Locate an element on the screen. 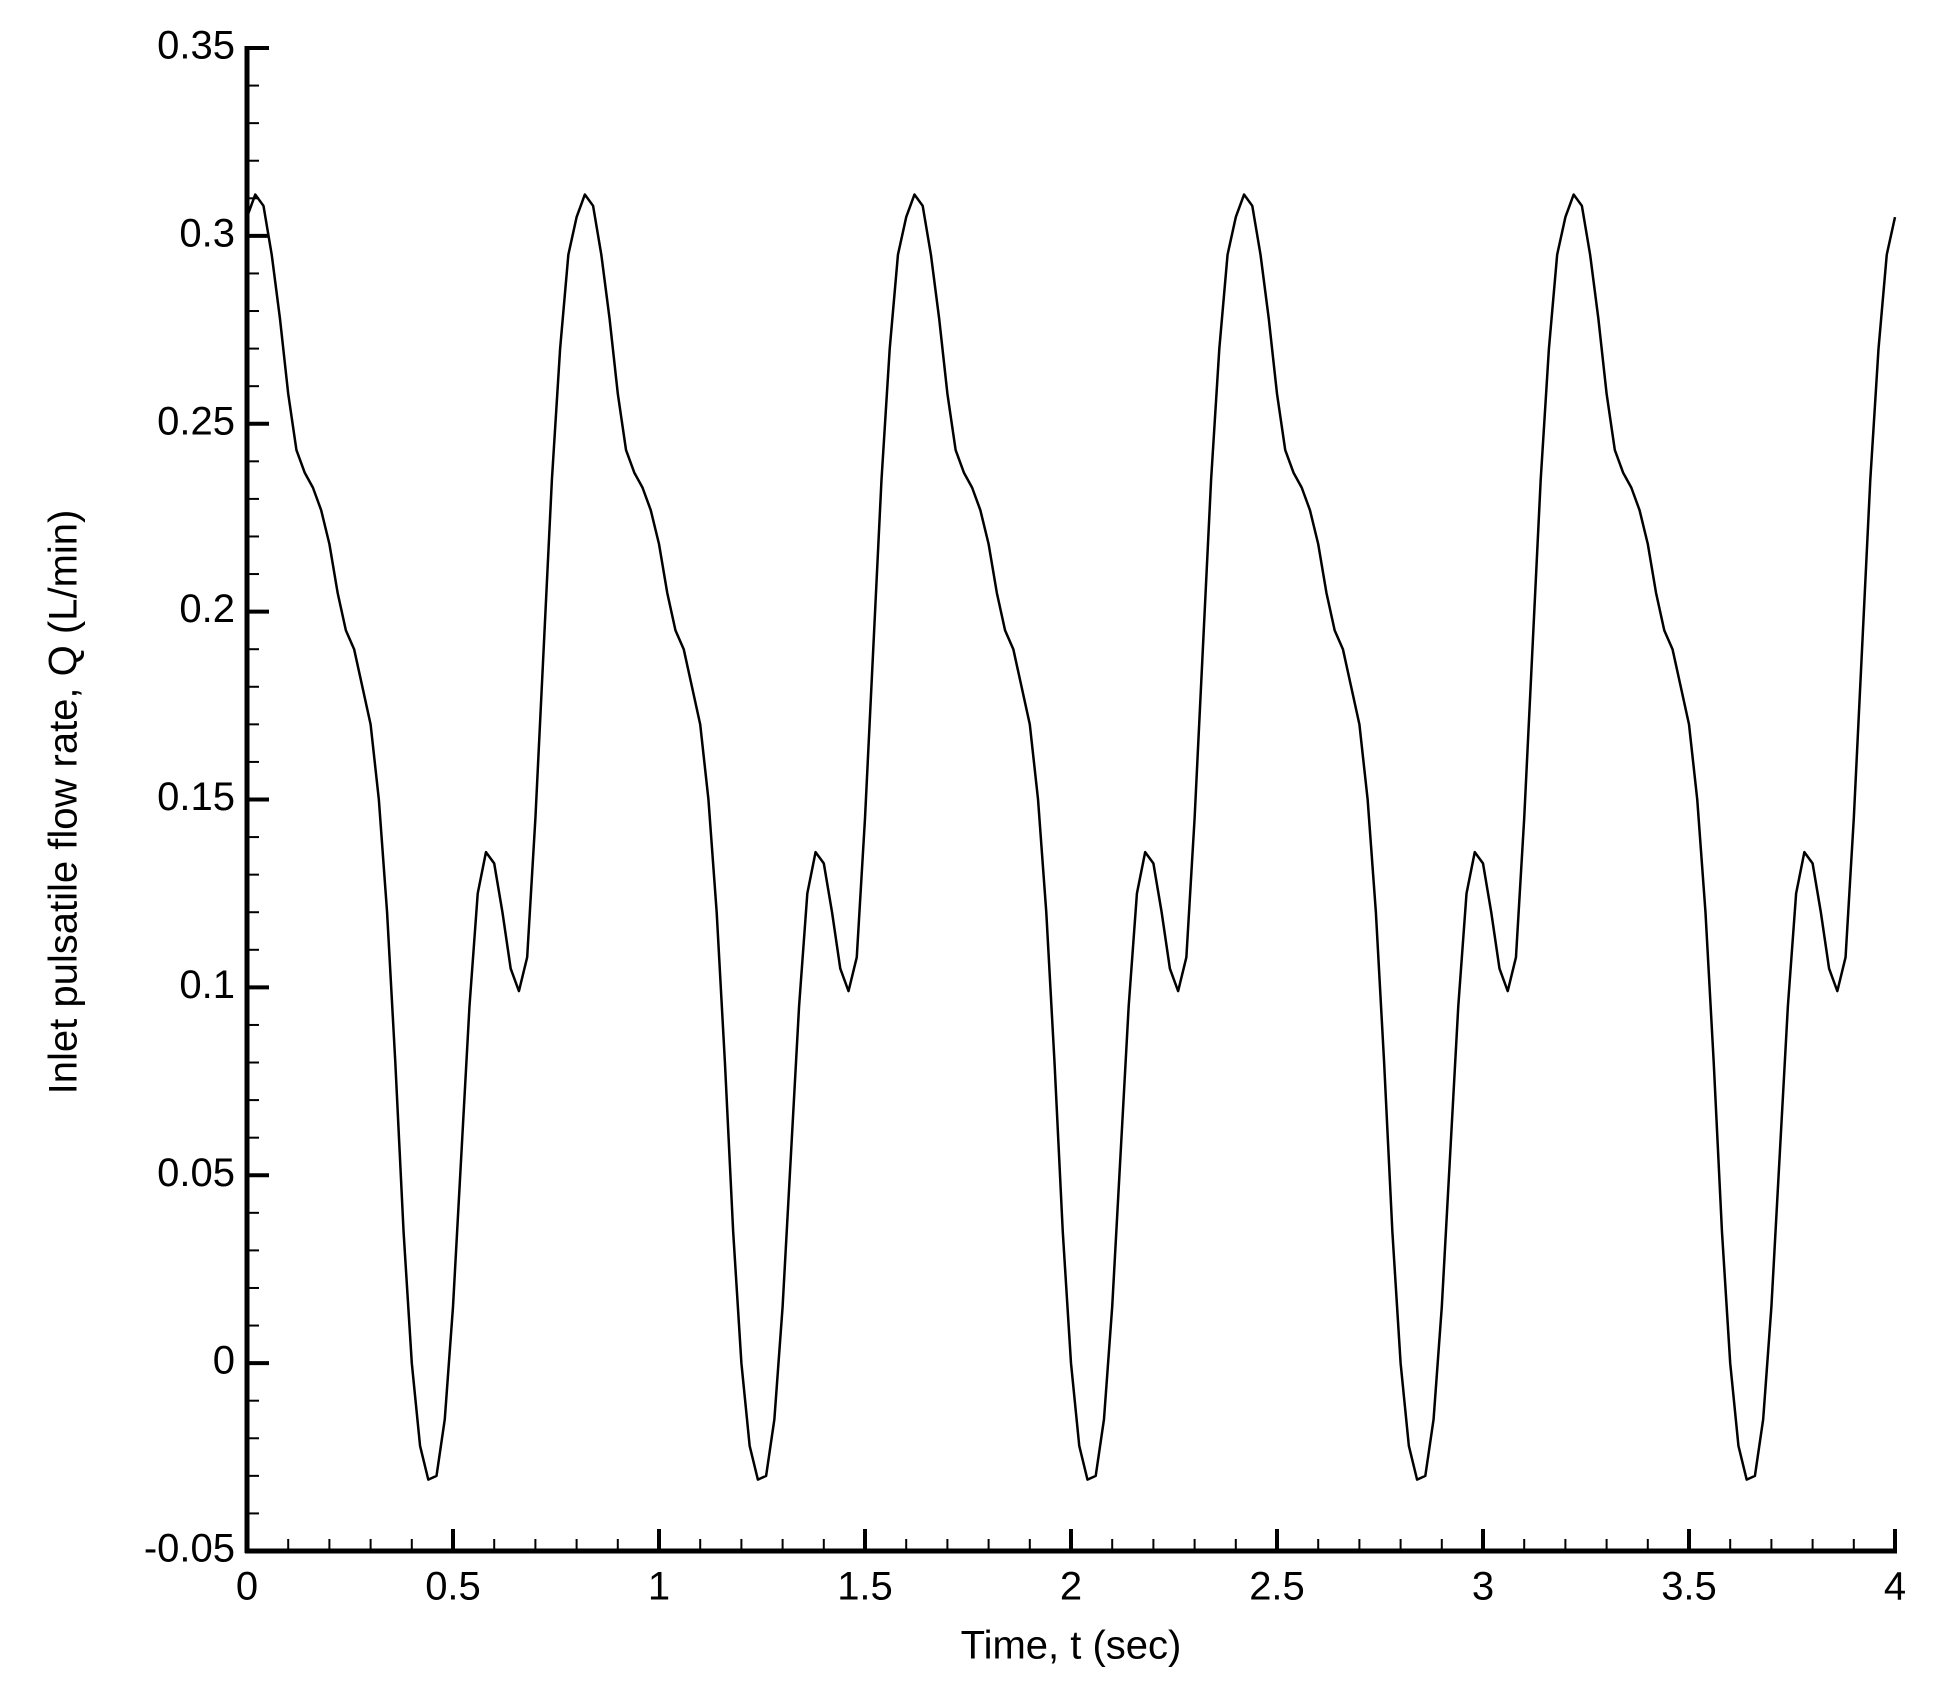  x-tick-label: 2 is located at coordinates (1071, 1587).